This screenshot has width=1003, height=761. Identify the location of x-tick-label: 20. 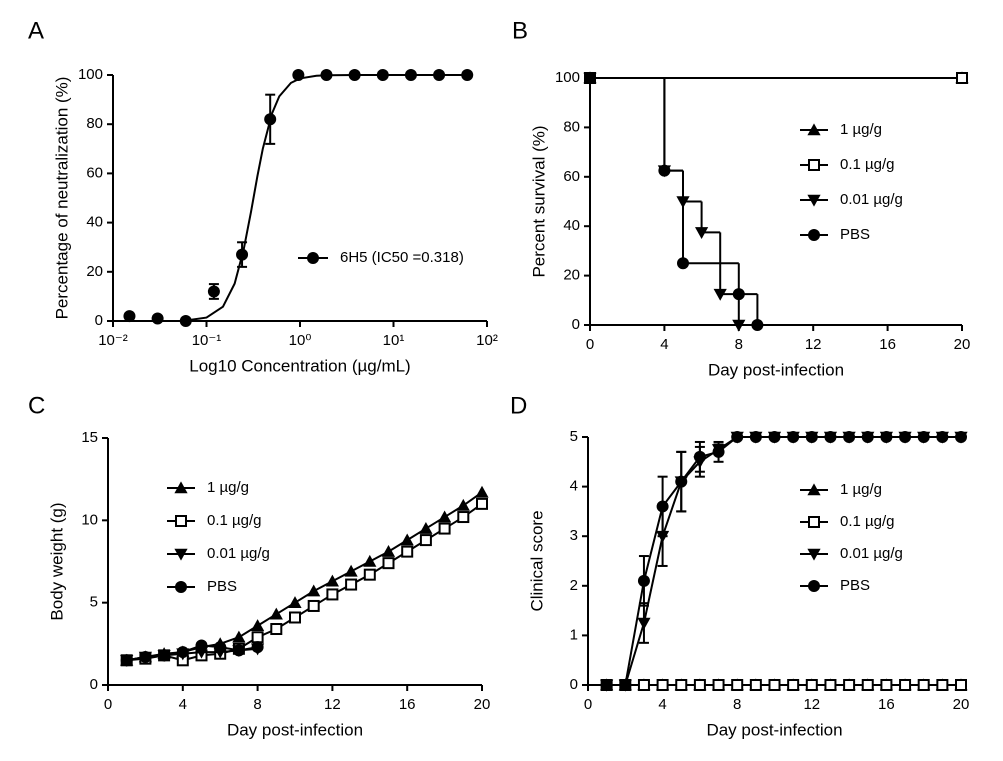
(482, 704).